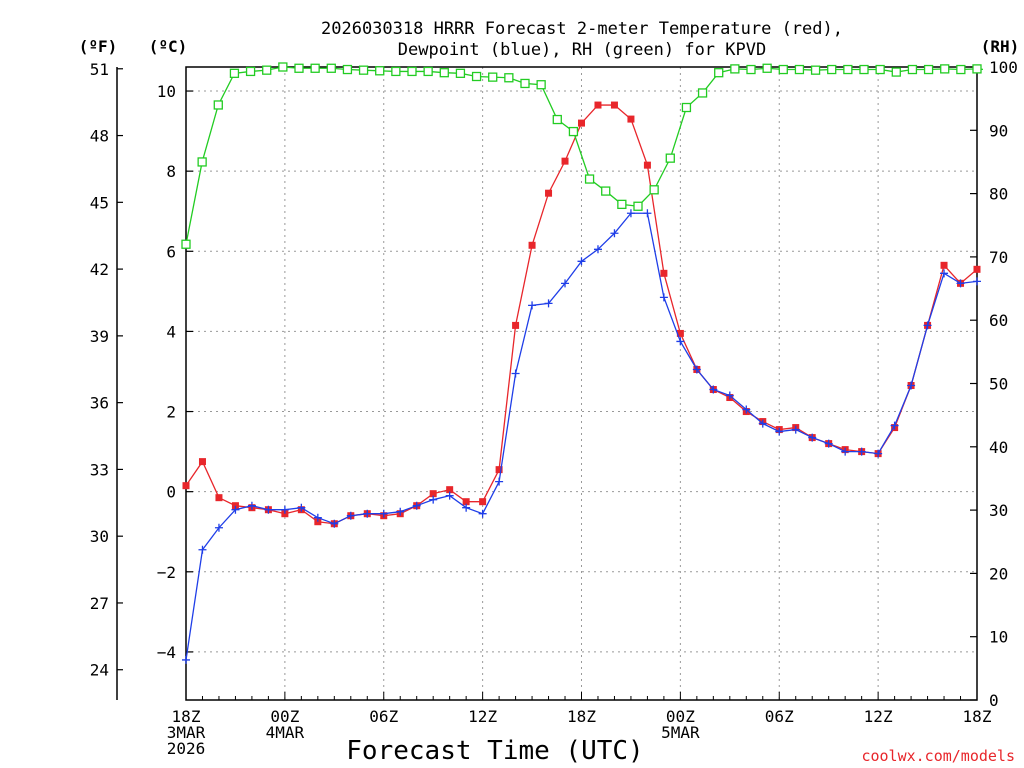 The width and height of the screenshot is (1024, 768). What do you see at coordinates (171, 412) in the screenshot?
I see `celsius-tick-label: 2` at bounding box center [171, 412].